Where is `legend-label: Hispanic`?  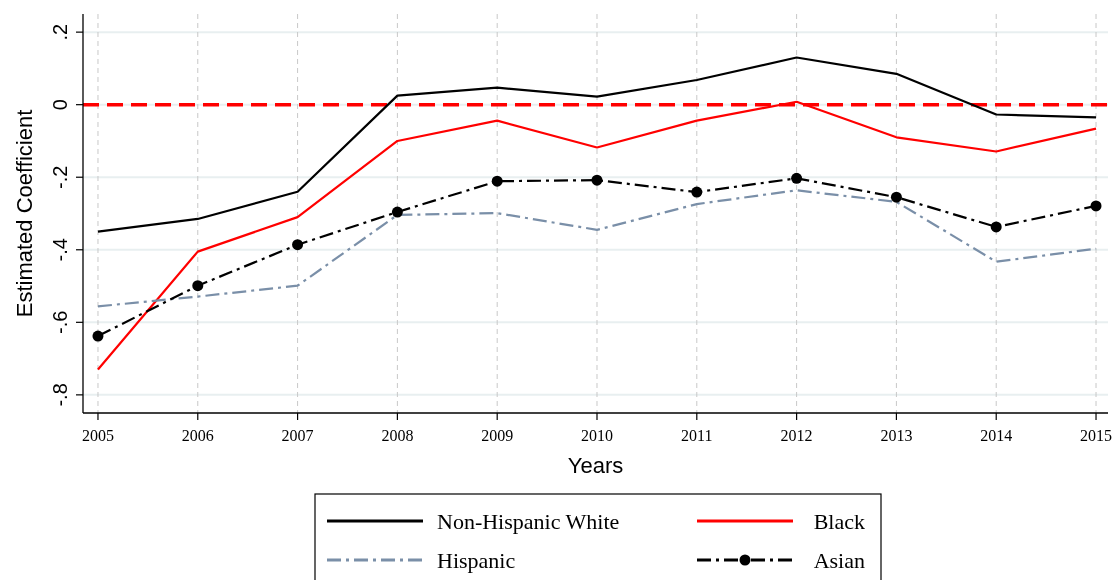
legend-label: Hispanic is located at coordinates (476, 560).